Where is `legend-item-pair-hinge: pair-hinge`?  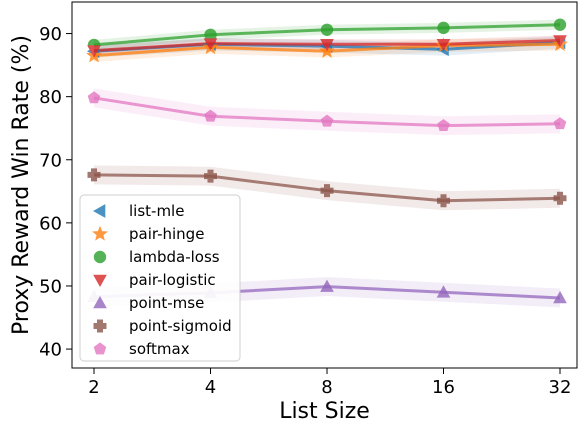
legend-item-pair-hinge: pair-hinge is located at coordinates (148, 234).